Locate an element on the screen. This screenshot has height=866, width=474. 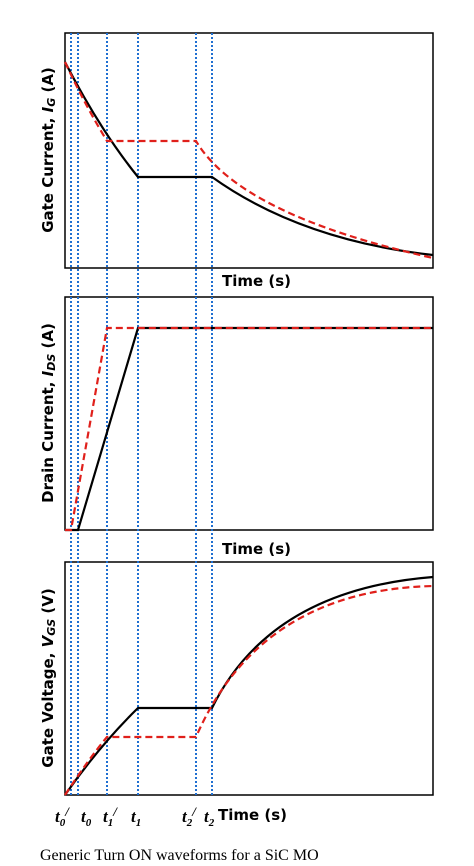
text-part: Gate Current, is located at coordinates (48, 172).